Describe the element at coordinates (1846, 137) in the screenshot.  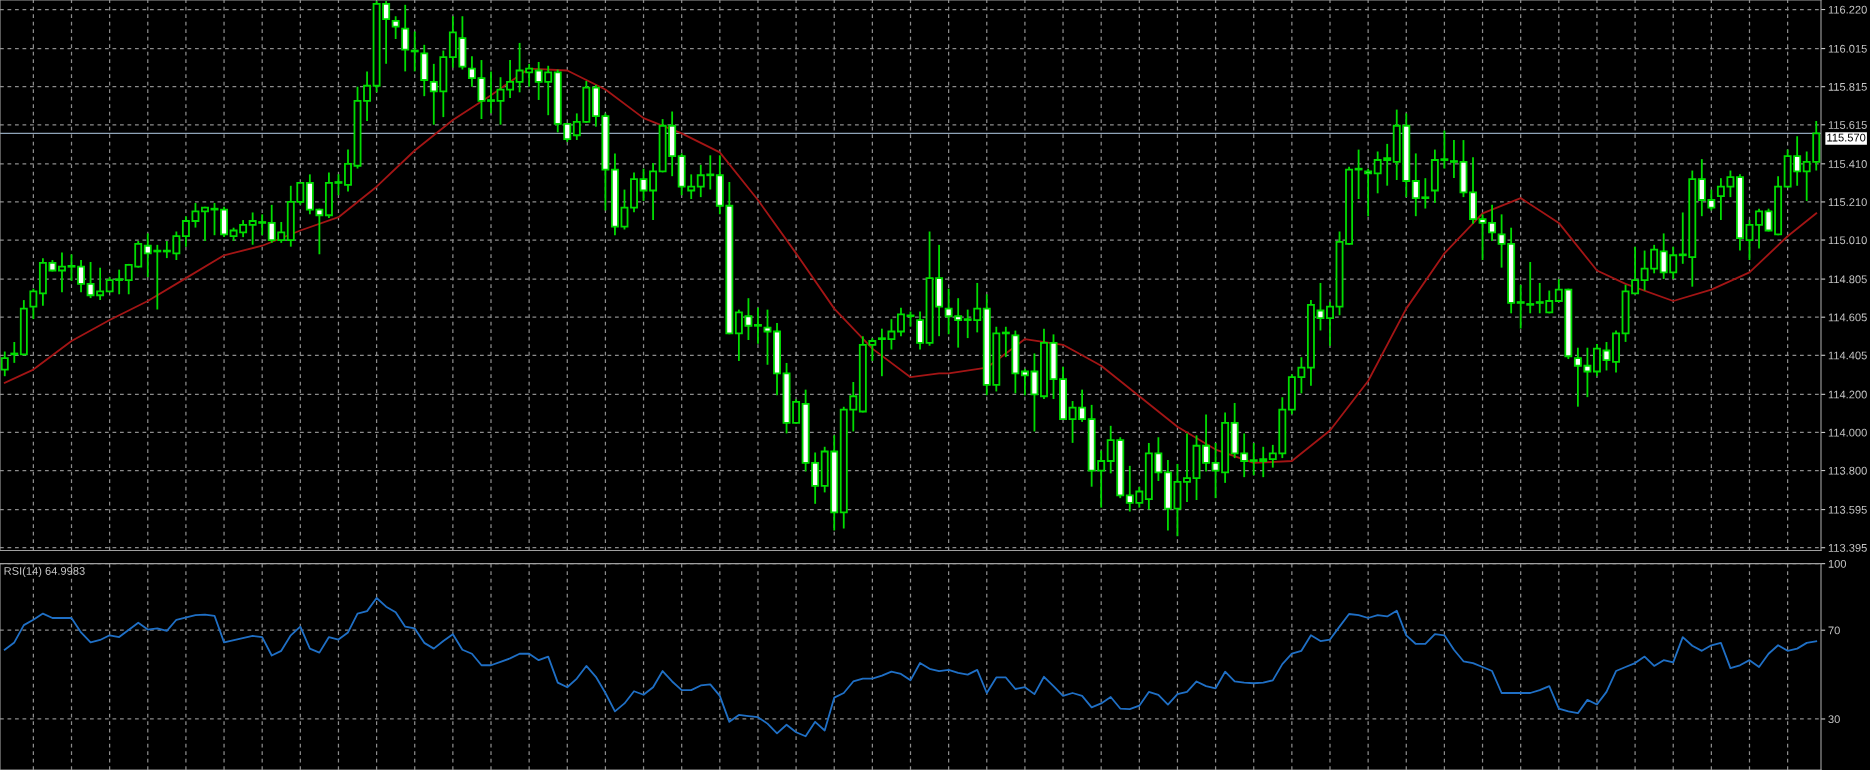
I see `ref-line-label: 115.570` at that location.